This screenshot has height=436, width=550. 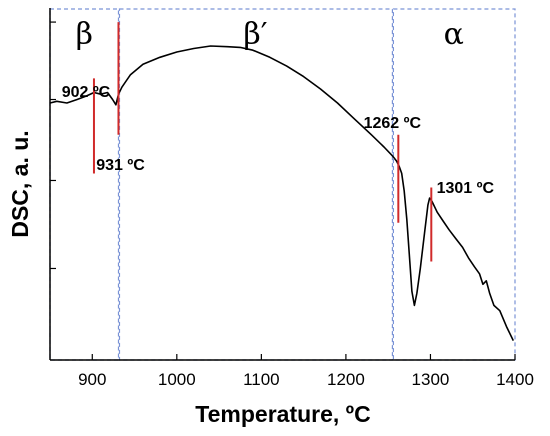 I want to click on x-tick-label: 900, so click(x=92, y=379).